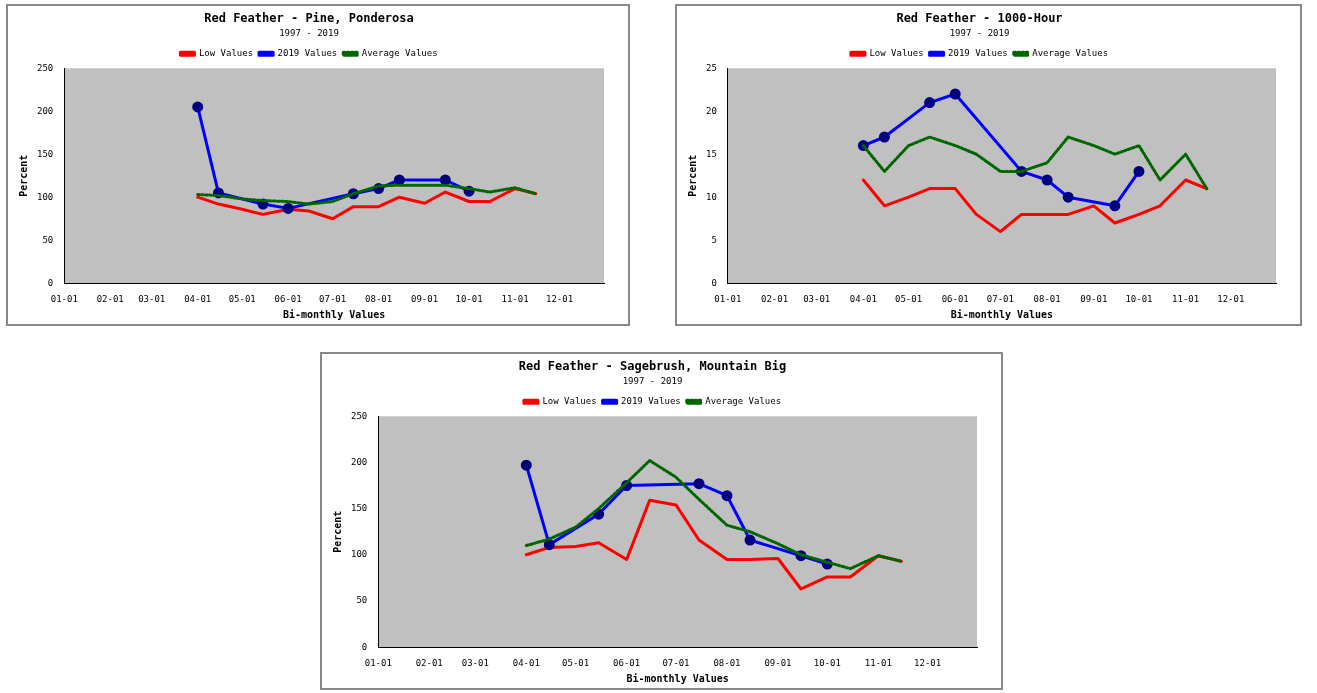 This screenshot has height=693, width=1317. What do you see at coordinates (711, 196) in the screenshot?
I see `y-tick-label: 10` at bounding box center [711, 196].